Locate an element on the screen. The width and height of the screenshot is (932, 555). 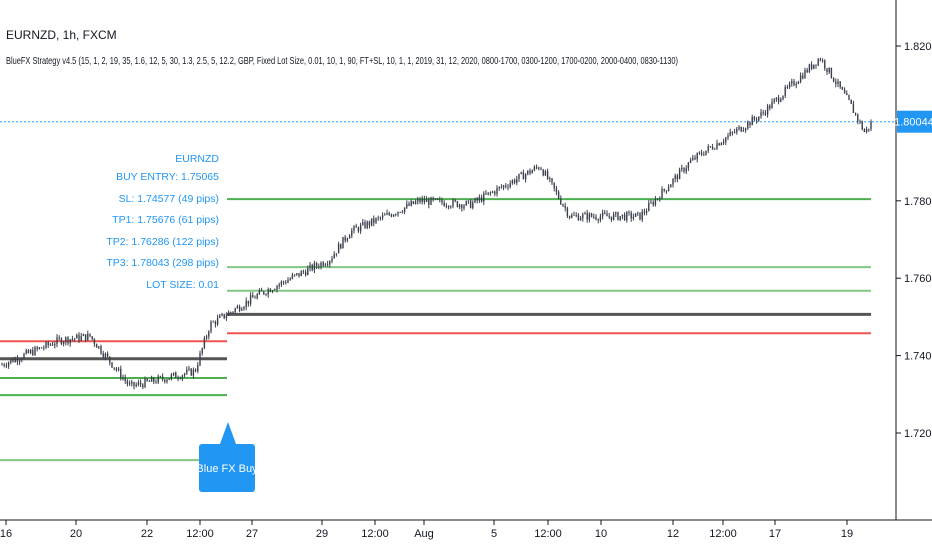
x-tick-label: Aug is located at coordinates (424, 534).